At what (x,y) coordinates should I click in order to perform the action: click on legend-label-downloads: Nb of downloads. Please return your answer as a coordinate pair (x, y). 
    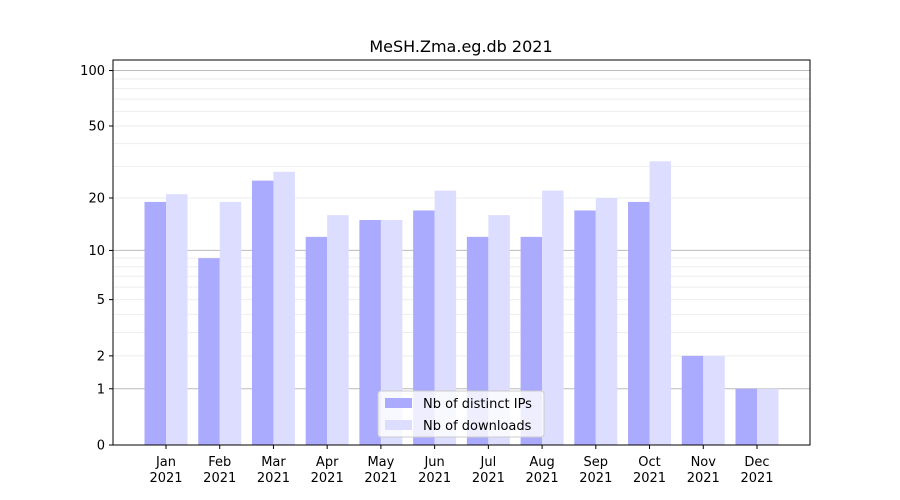
    Looking at the image, I should click on (477, 426).